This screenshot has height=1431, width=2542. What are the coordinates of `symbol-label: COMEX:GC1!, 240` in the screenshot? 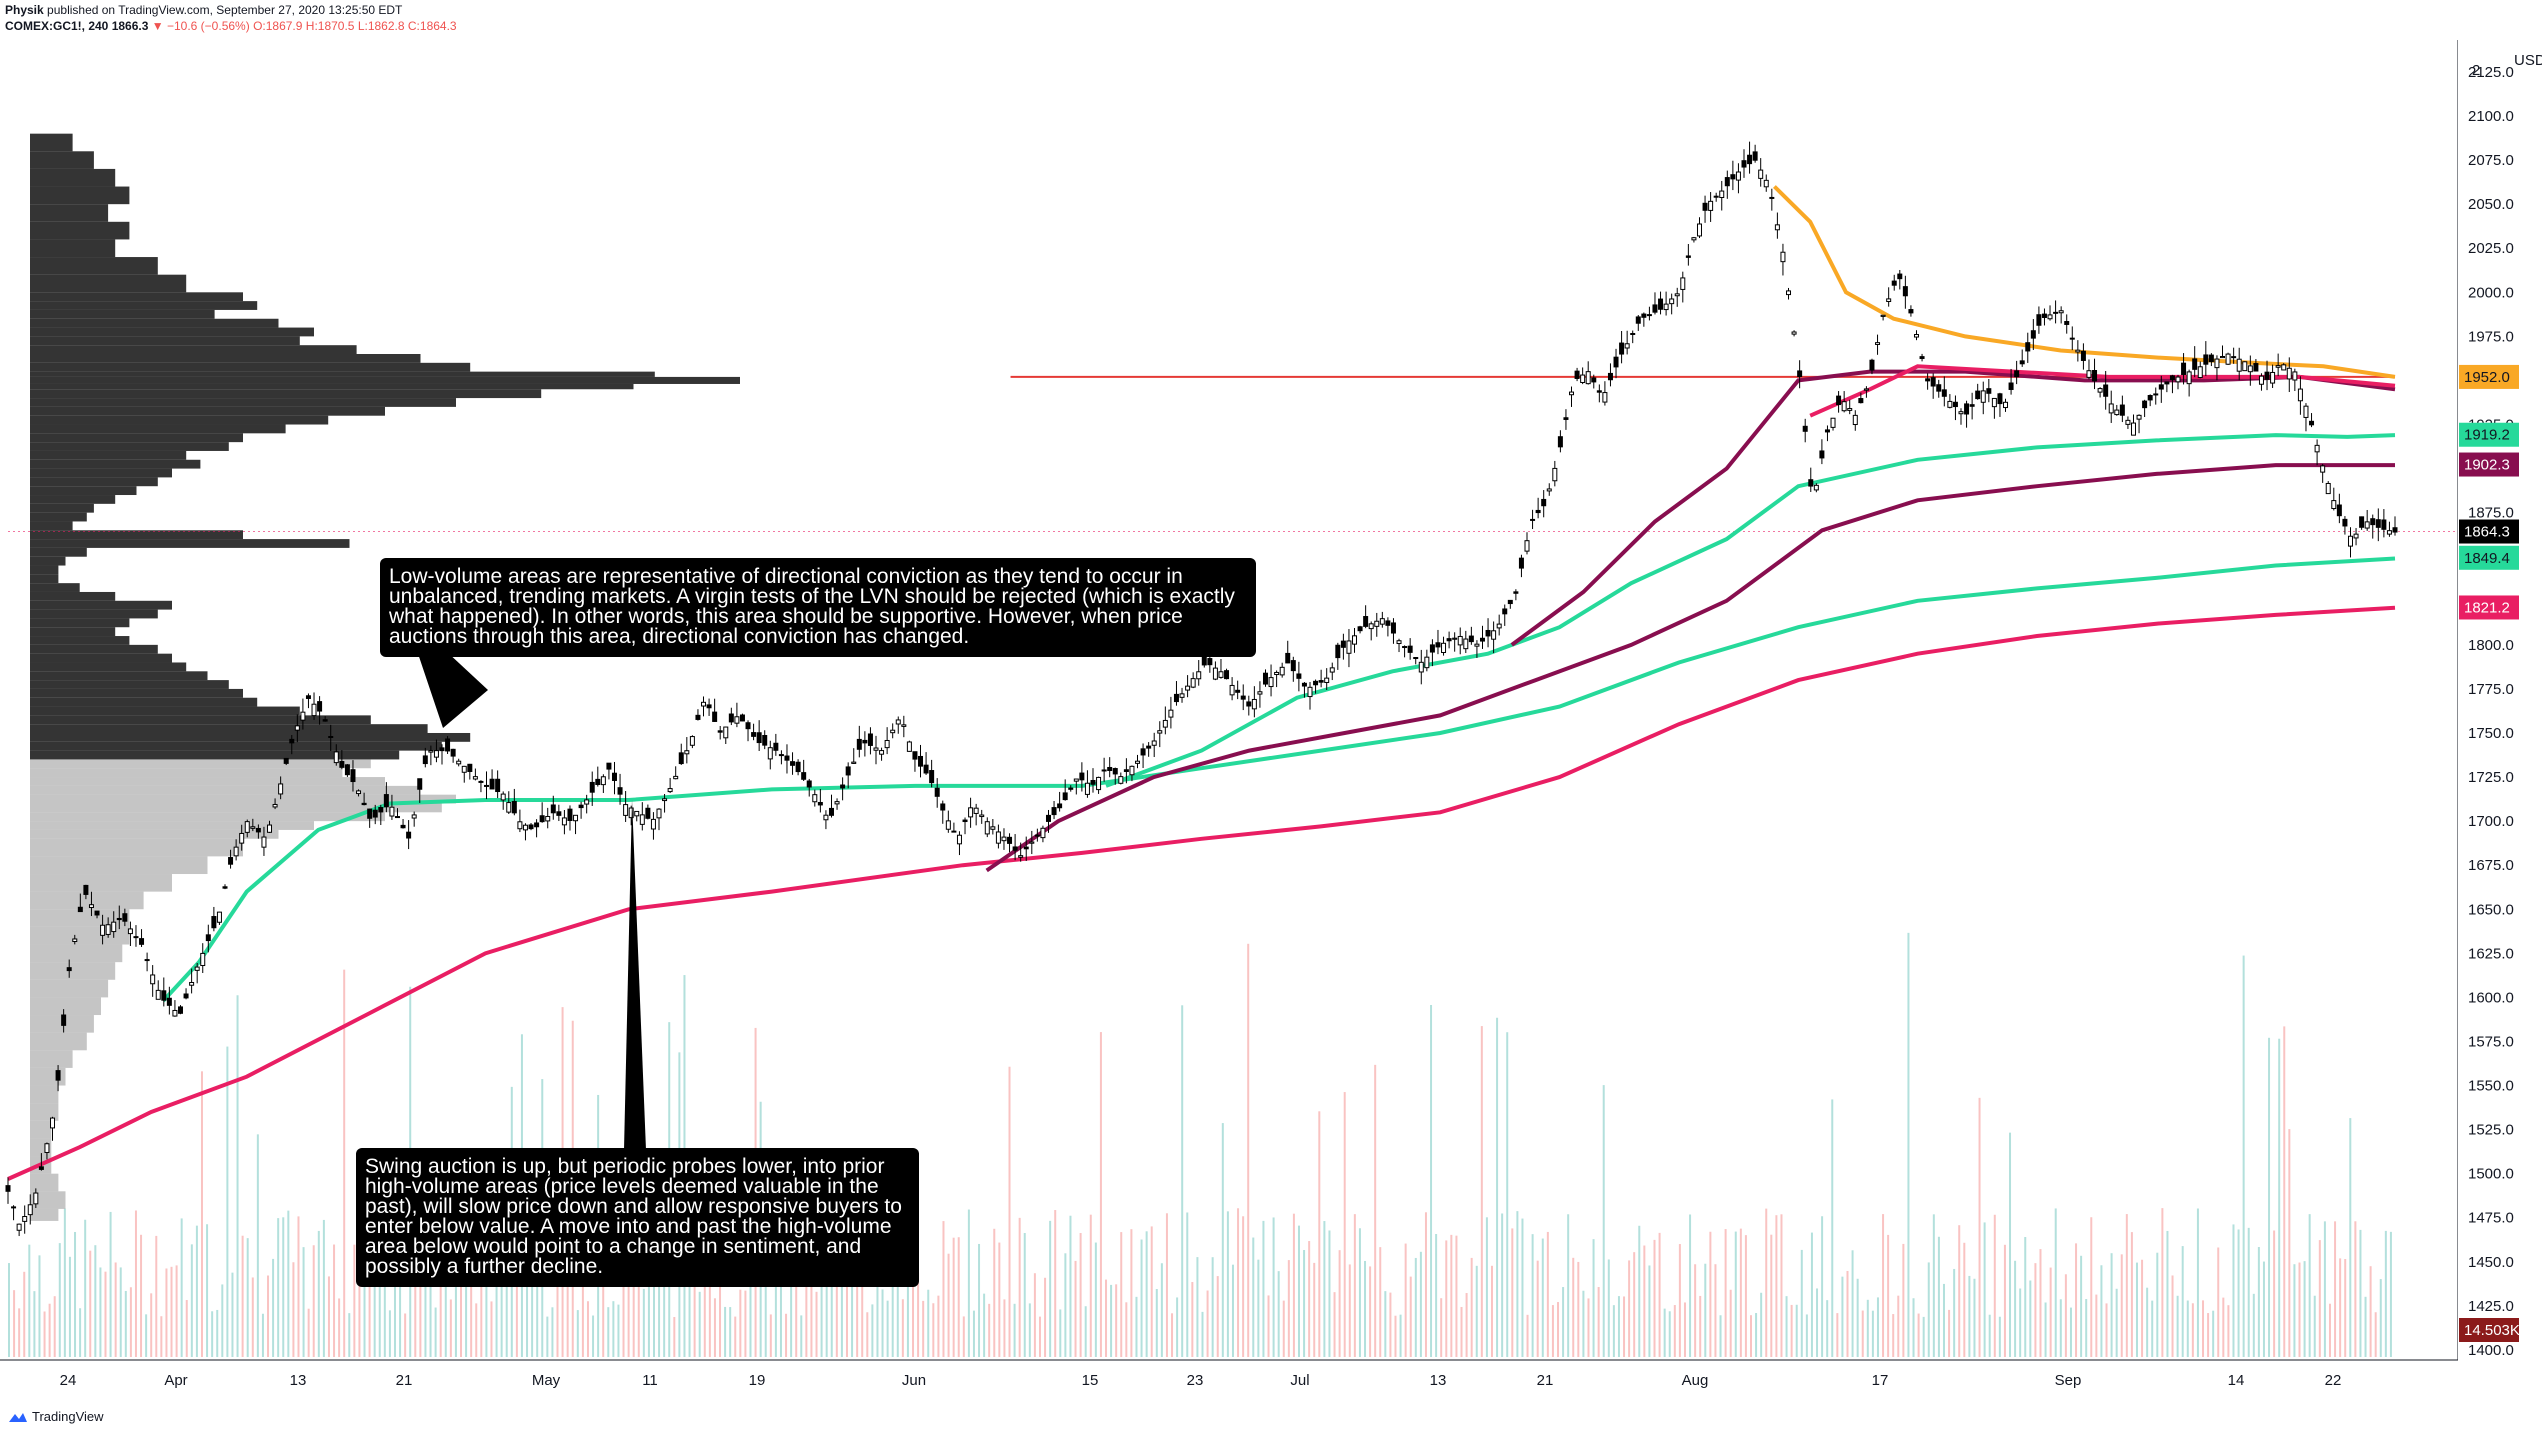 It's located at (57, 26).